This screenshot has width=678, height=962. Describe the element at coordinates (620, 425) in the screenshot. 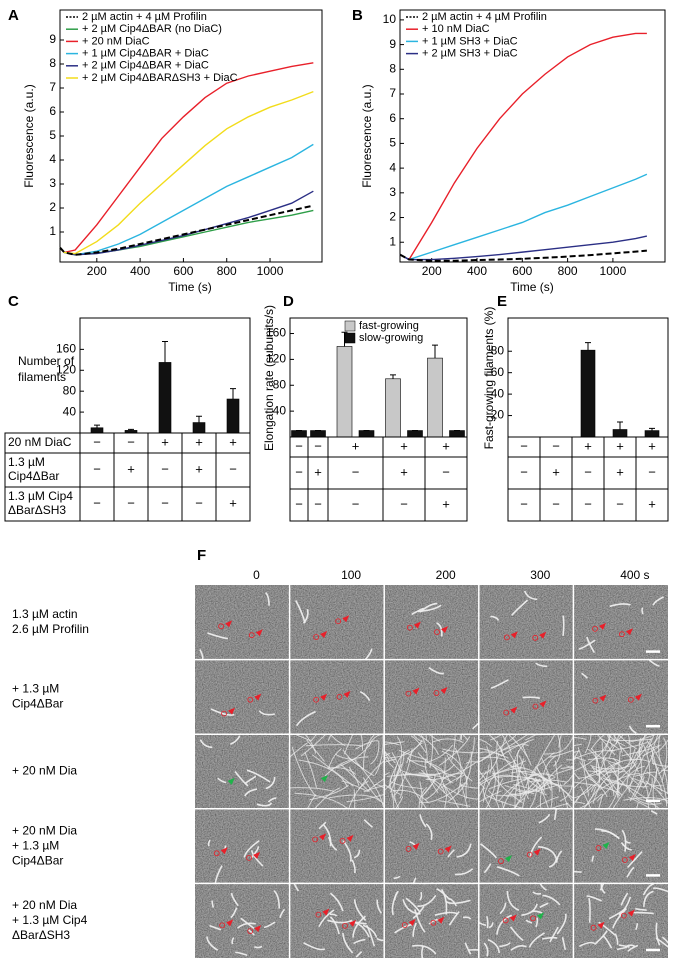

I see `error-bar` at that location.